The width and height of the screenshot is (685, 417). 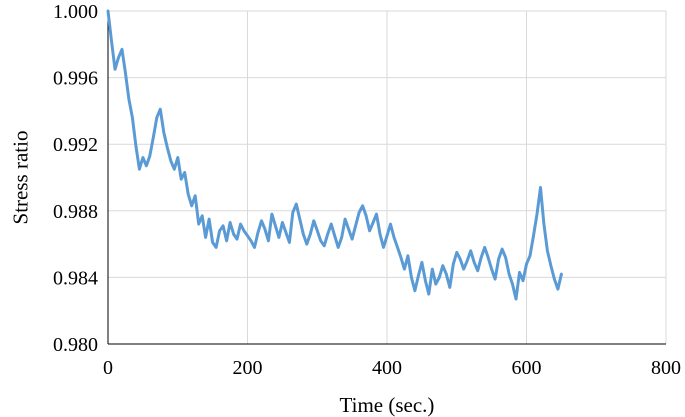 What do you see at coordinates (387, 368) in the screenshot?
I see `x-tick-label: 400` at bounding box center [387, 368].